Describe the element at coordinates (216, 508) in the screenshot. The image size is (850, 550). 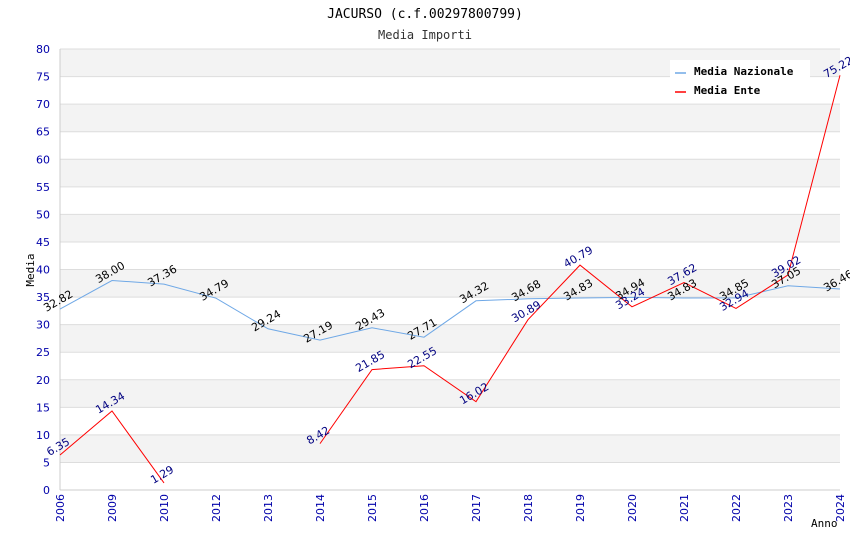
I see `x-tick-label: 2012` at that location.